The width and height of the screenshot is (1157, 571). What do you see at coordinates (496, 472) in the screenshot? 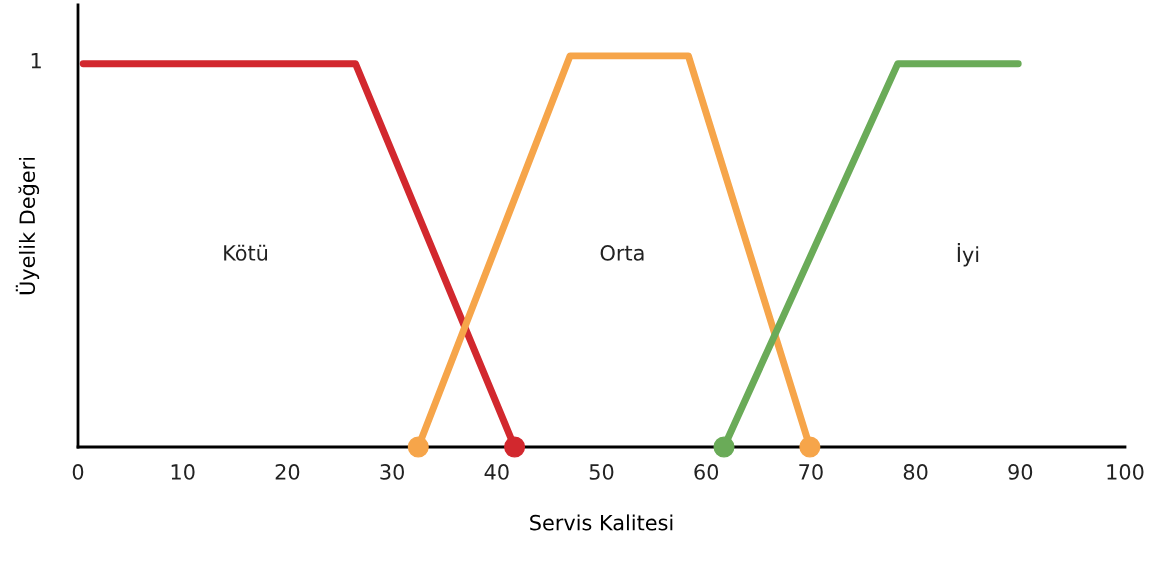
I see `x-tick-label: 40` at bounding box center [496, 472].